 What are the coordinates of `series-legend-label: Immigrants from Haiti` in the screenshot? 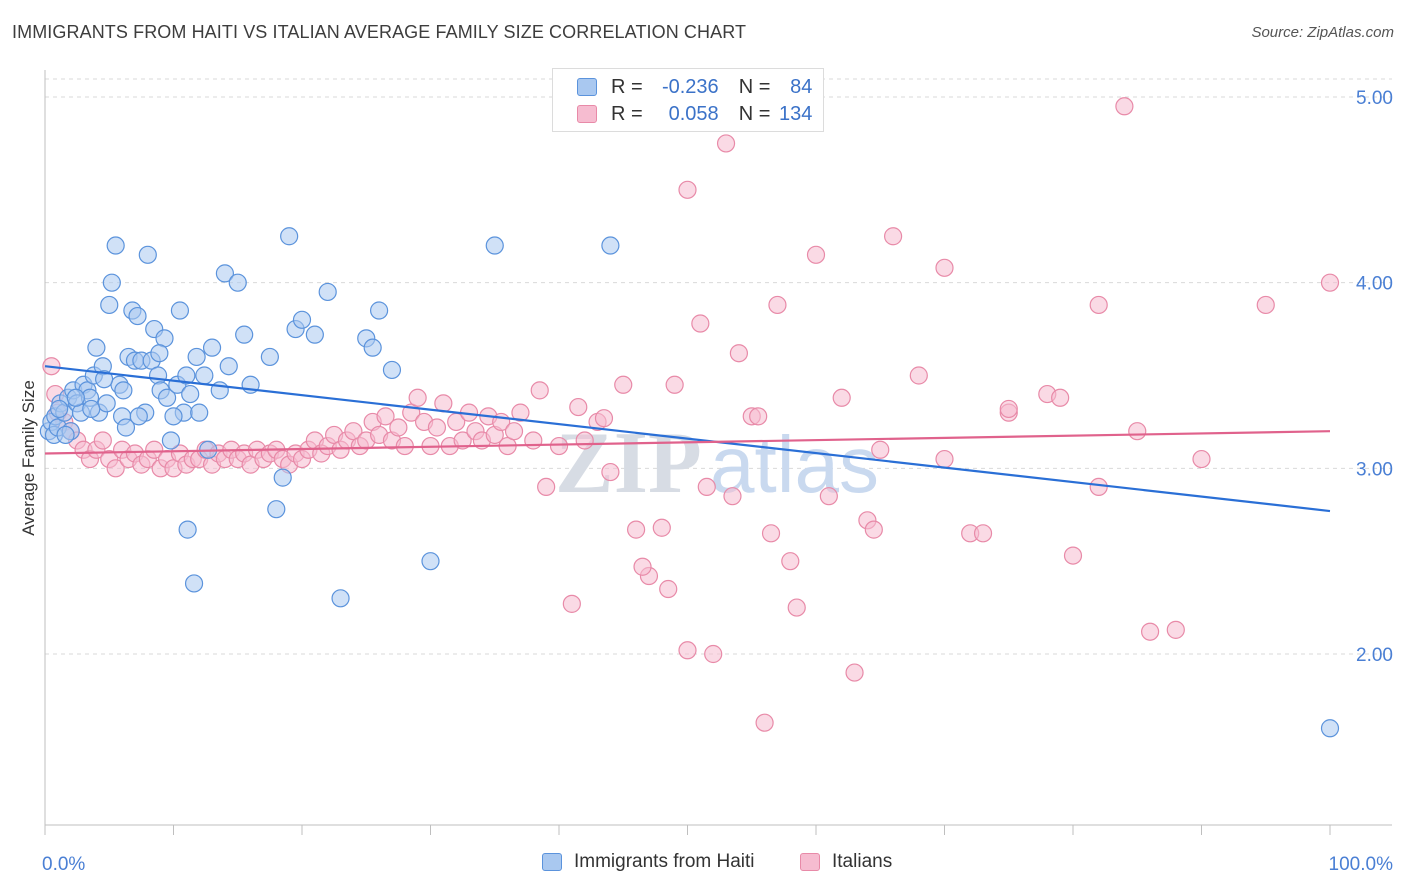 It's located at (664, 861).